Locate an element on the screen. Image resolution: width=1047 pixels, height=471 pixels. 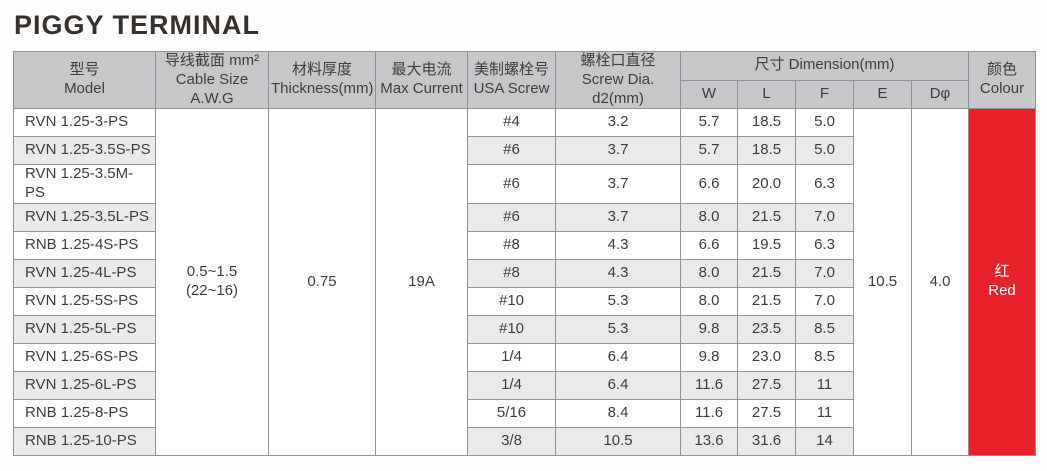
model-cell: RVN 1.25-3.5L-PS is located at coordinates (84, 217).